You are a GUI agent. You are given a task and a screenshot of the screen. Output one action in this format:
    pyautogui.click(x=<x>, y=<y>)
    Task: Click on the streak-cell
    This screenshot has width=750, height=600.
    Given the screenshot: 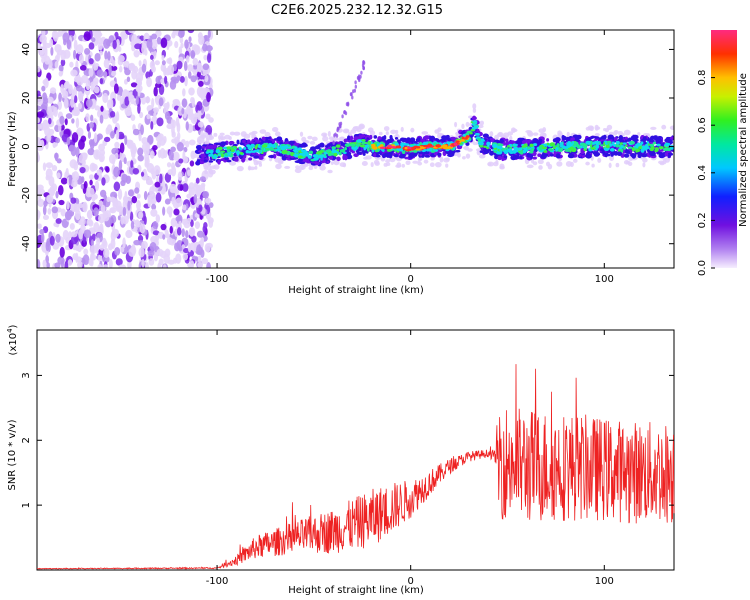 What is the action you would take?
    pyautogui.click(x=346, y=113)
    